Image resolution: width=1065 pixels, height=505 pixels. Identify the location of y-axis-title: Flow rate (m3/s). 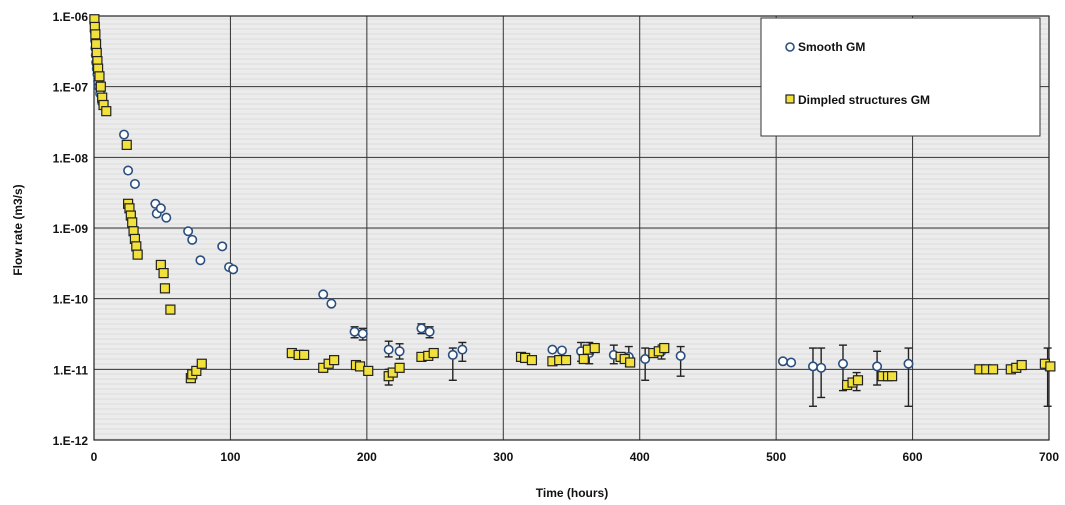
(18, 229).